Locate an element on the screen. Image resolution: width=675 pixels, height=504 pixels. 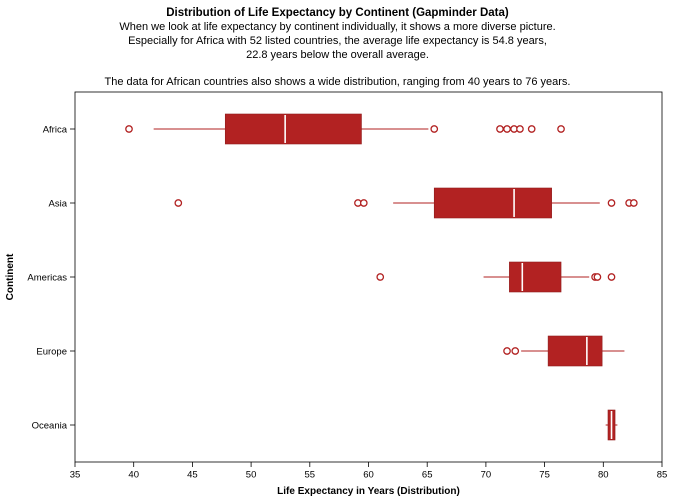
x-tick-label: 70 is located at coordinates (486, 475).